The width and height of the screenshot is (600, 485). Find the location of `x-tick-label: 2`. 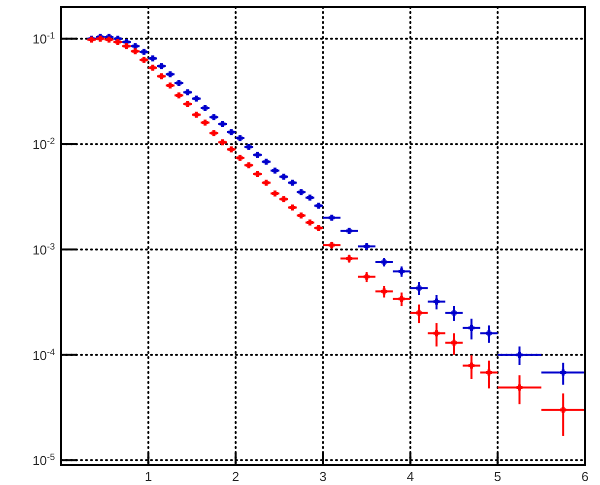

x-tick-label: 2 is located at coordinates (236, 476).